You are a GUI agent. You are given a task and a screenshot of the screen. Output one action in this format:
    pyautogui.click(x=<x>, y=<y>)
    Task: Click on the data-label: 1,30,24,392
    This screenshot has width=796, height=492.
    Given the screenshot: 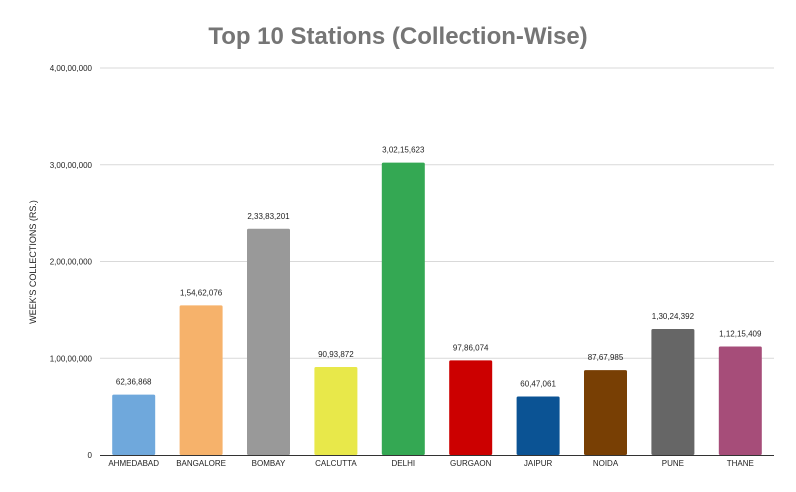 What is the action you would take?
    pyautogui.click(x=673, y=316)
    